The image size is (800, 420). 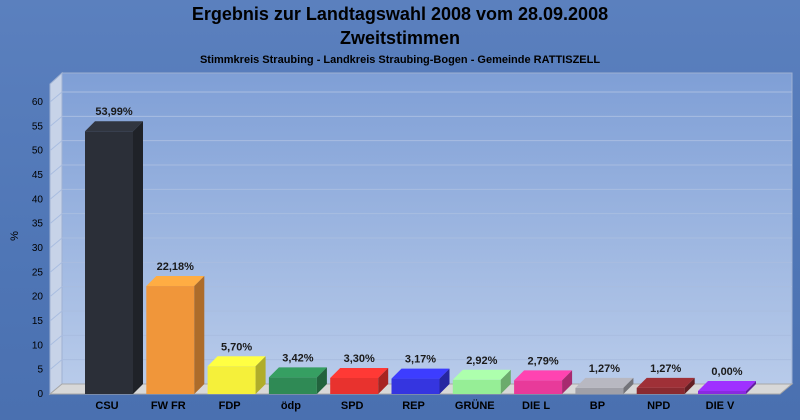 I want to click on bar-DIE V: 0,00%, so click(x=727, y=380).